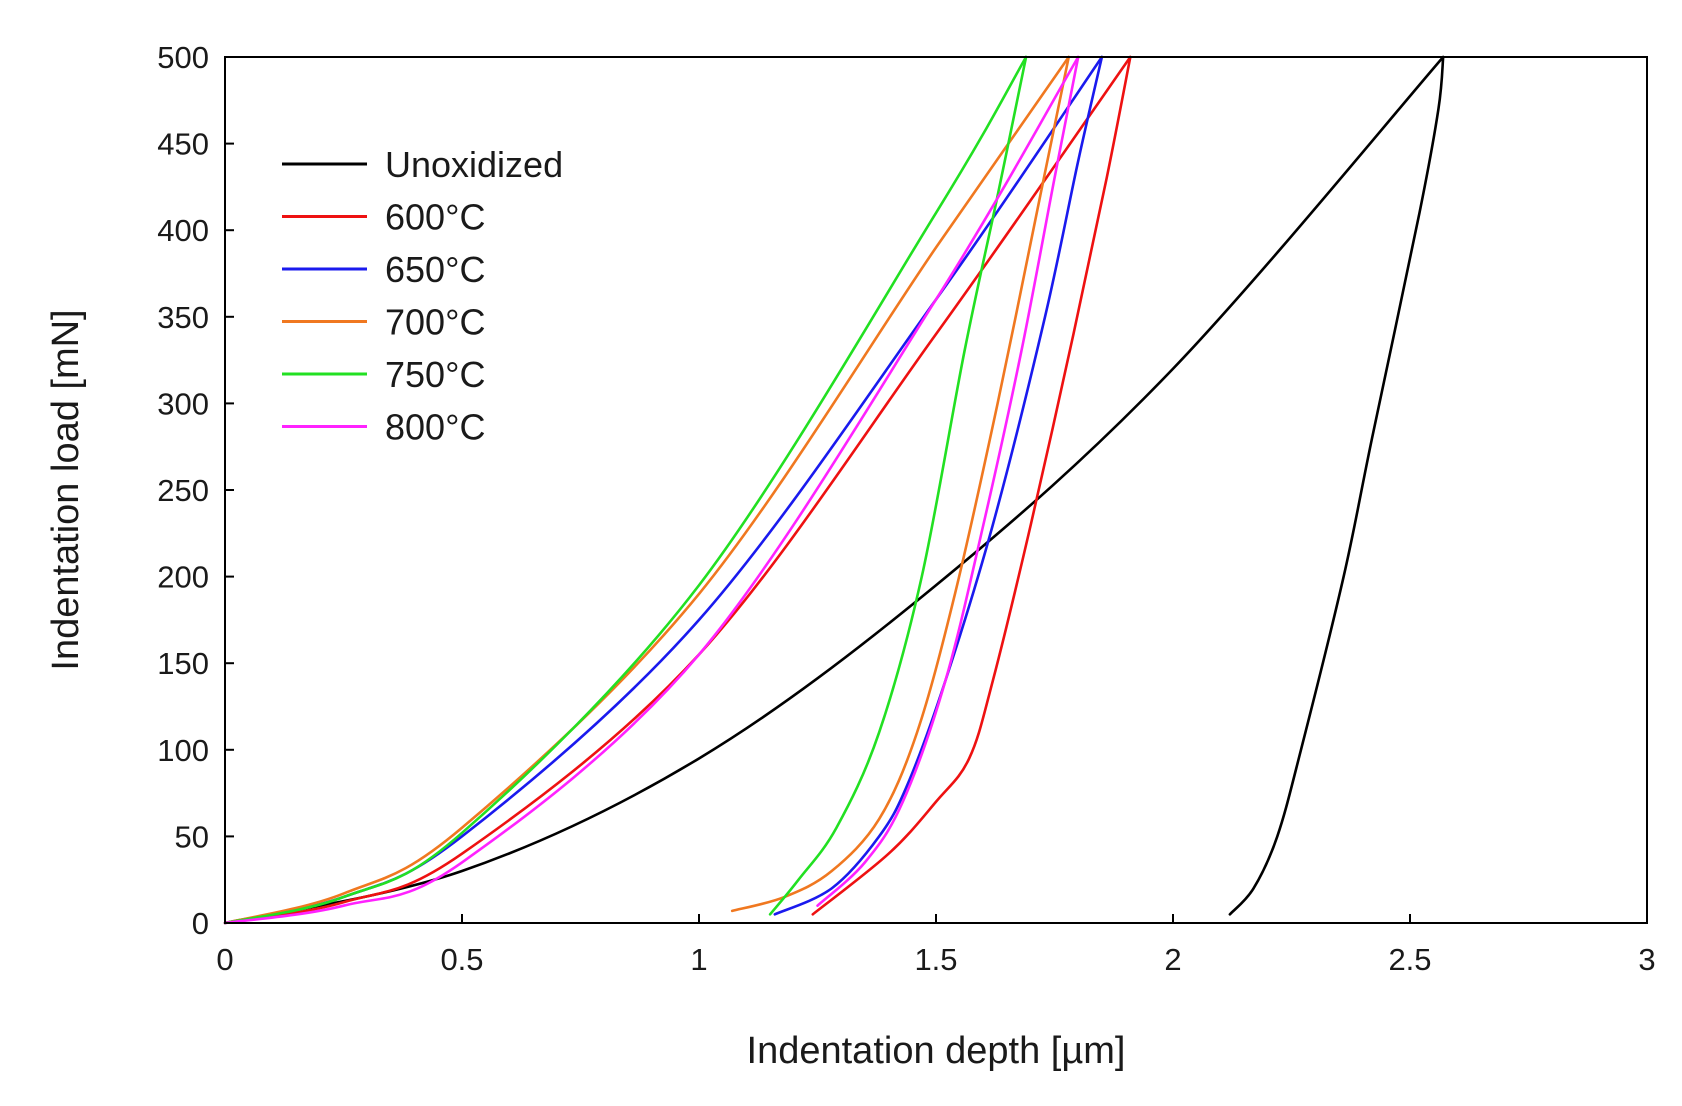 Image resolution: width=1682 pixels, height=1106 pixels. What do you see at coordinates (183, 577) in the screenshot?
I see `y-tick-label: 200` at bounding box center [183, 577].